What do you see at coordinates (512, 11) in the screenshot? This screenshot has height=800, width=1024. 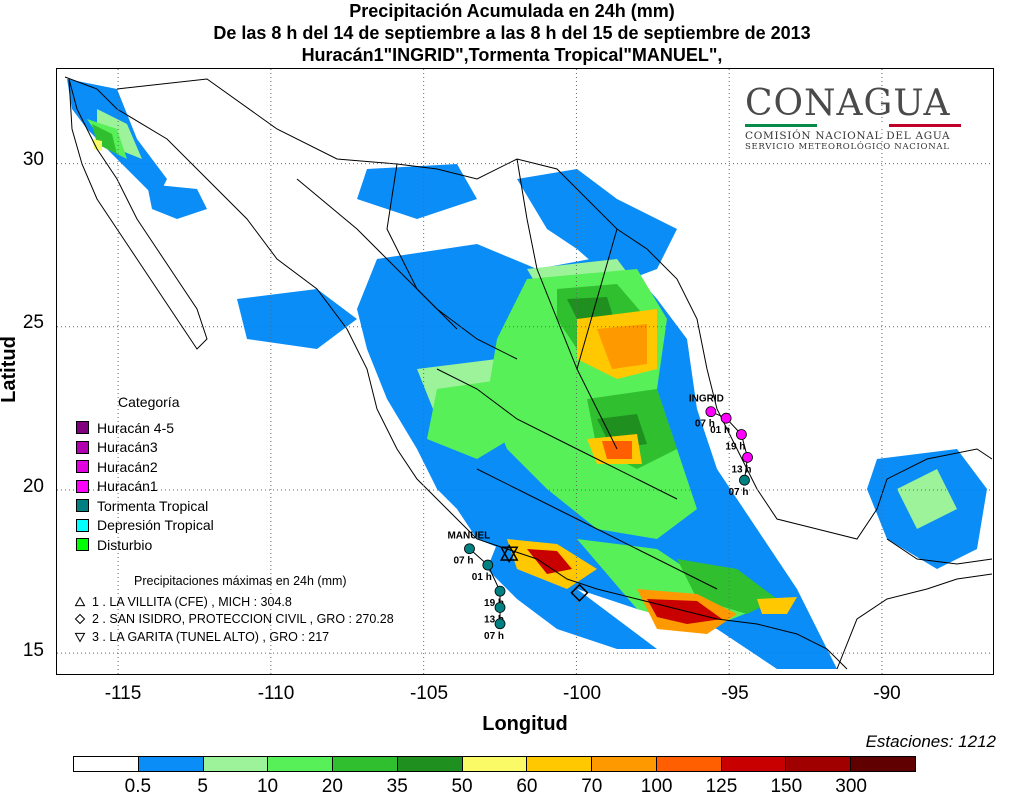 I see `title-line-1: Precipitación Acumulada en 24h (mm)` at bounding box center [512, 11].